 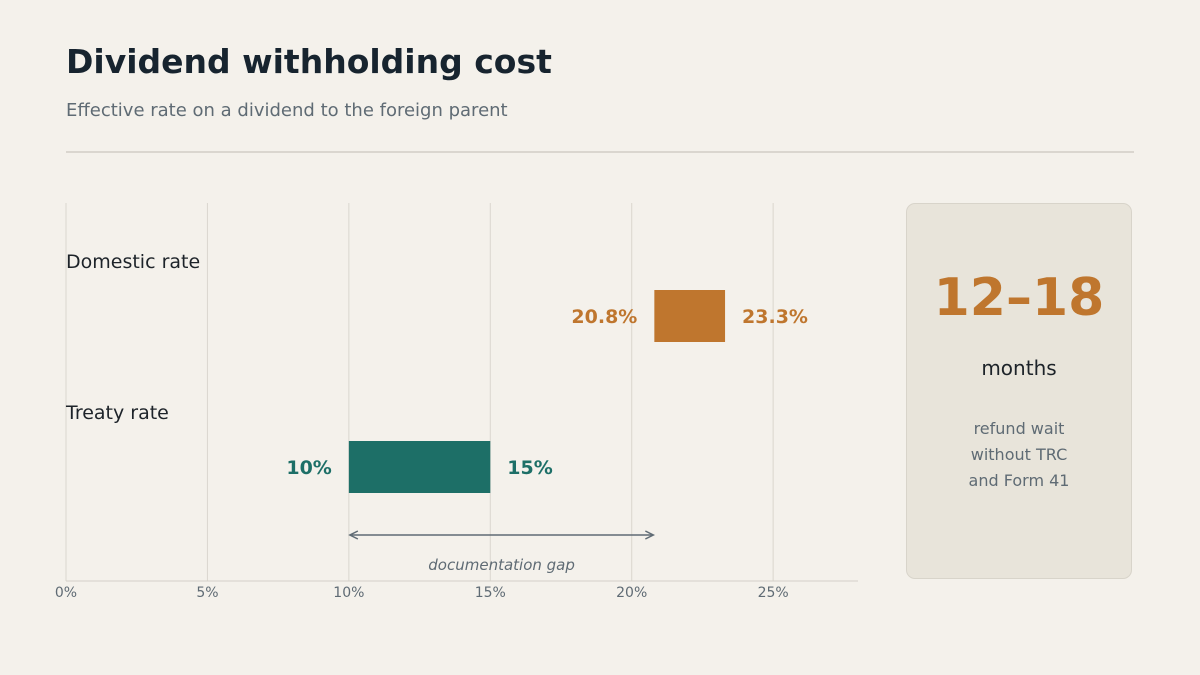 I want to click on header-divider, so click(x=600, y=152).